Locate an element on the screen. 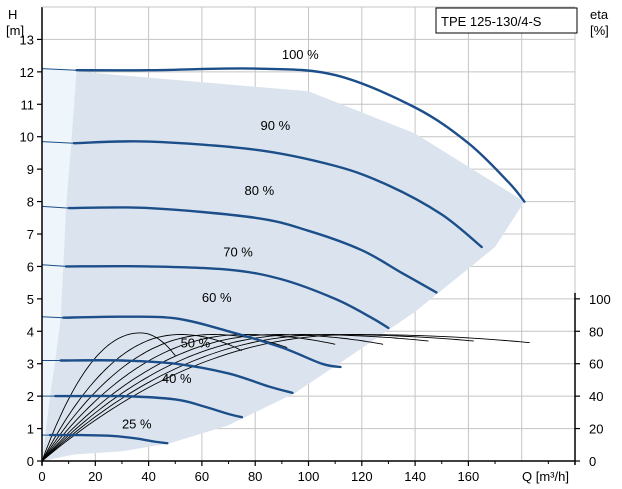 This screenshot has height=489, width=622. min-flow-area-fill is located at coordinates (59, 264).